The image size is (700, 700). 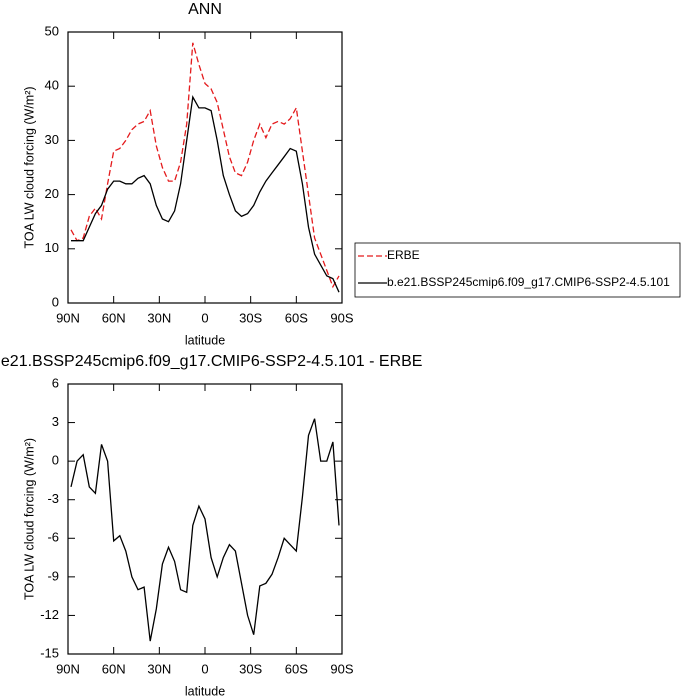 I want to click on y-tick-label: -9, so click(x=53, y=575).